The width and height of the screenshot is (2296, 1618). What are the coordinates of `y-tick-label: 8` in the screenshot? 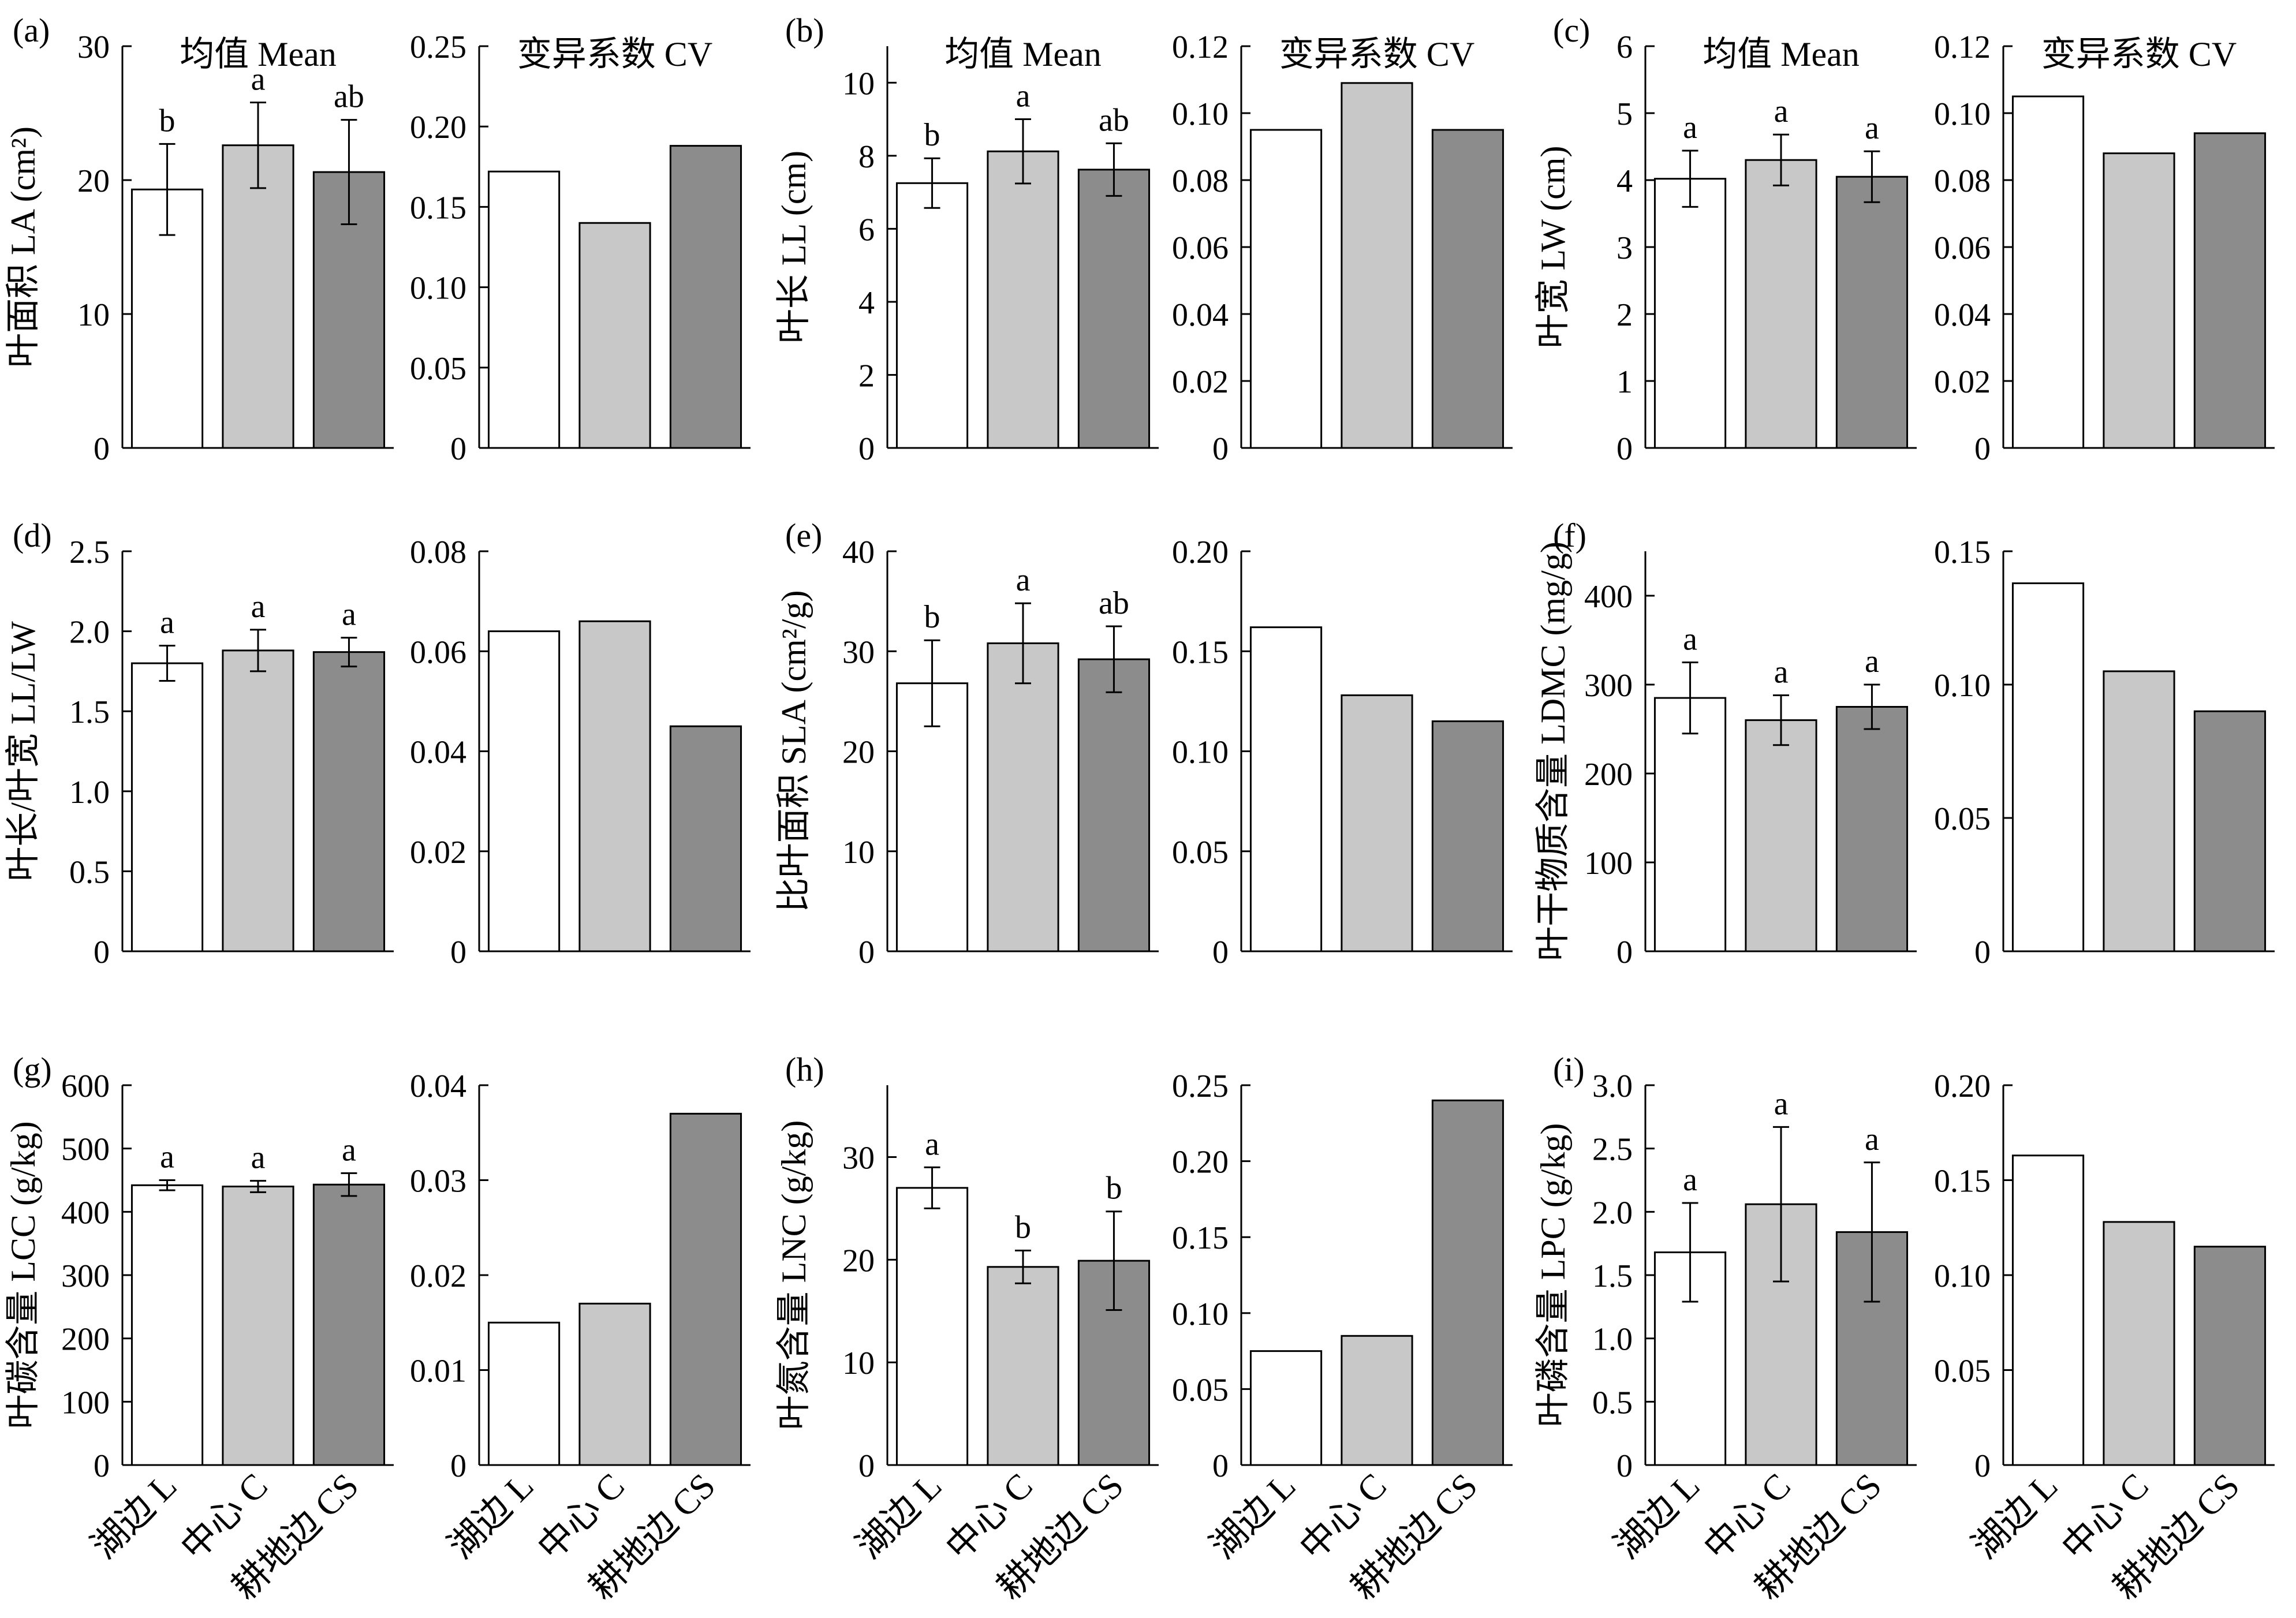 It's located at (866, 157).